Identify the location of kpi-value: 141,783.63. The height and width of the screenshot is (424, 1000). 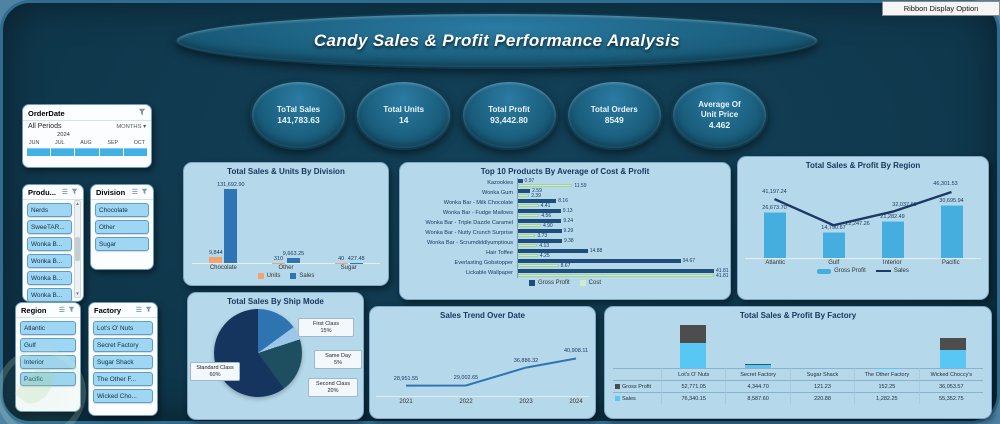
(298, 120).